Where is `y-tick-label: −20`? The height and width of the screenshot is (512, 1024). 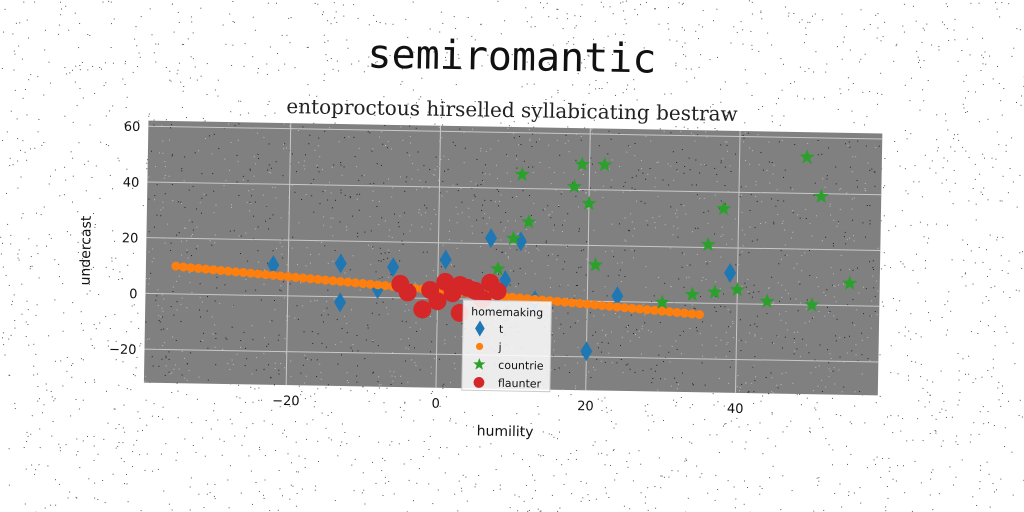
y-tick-label: −20 is located at coordinates (123, 350).